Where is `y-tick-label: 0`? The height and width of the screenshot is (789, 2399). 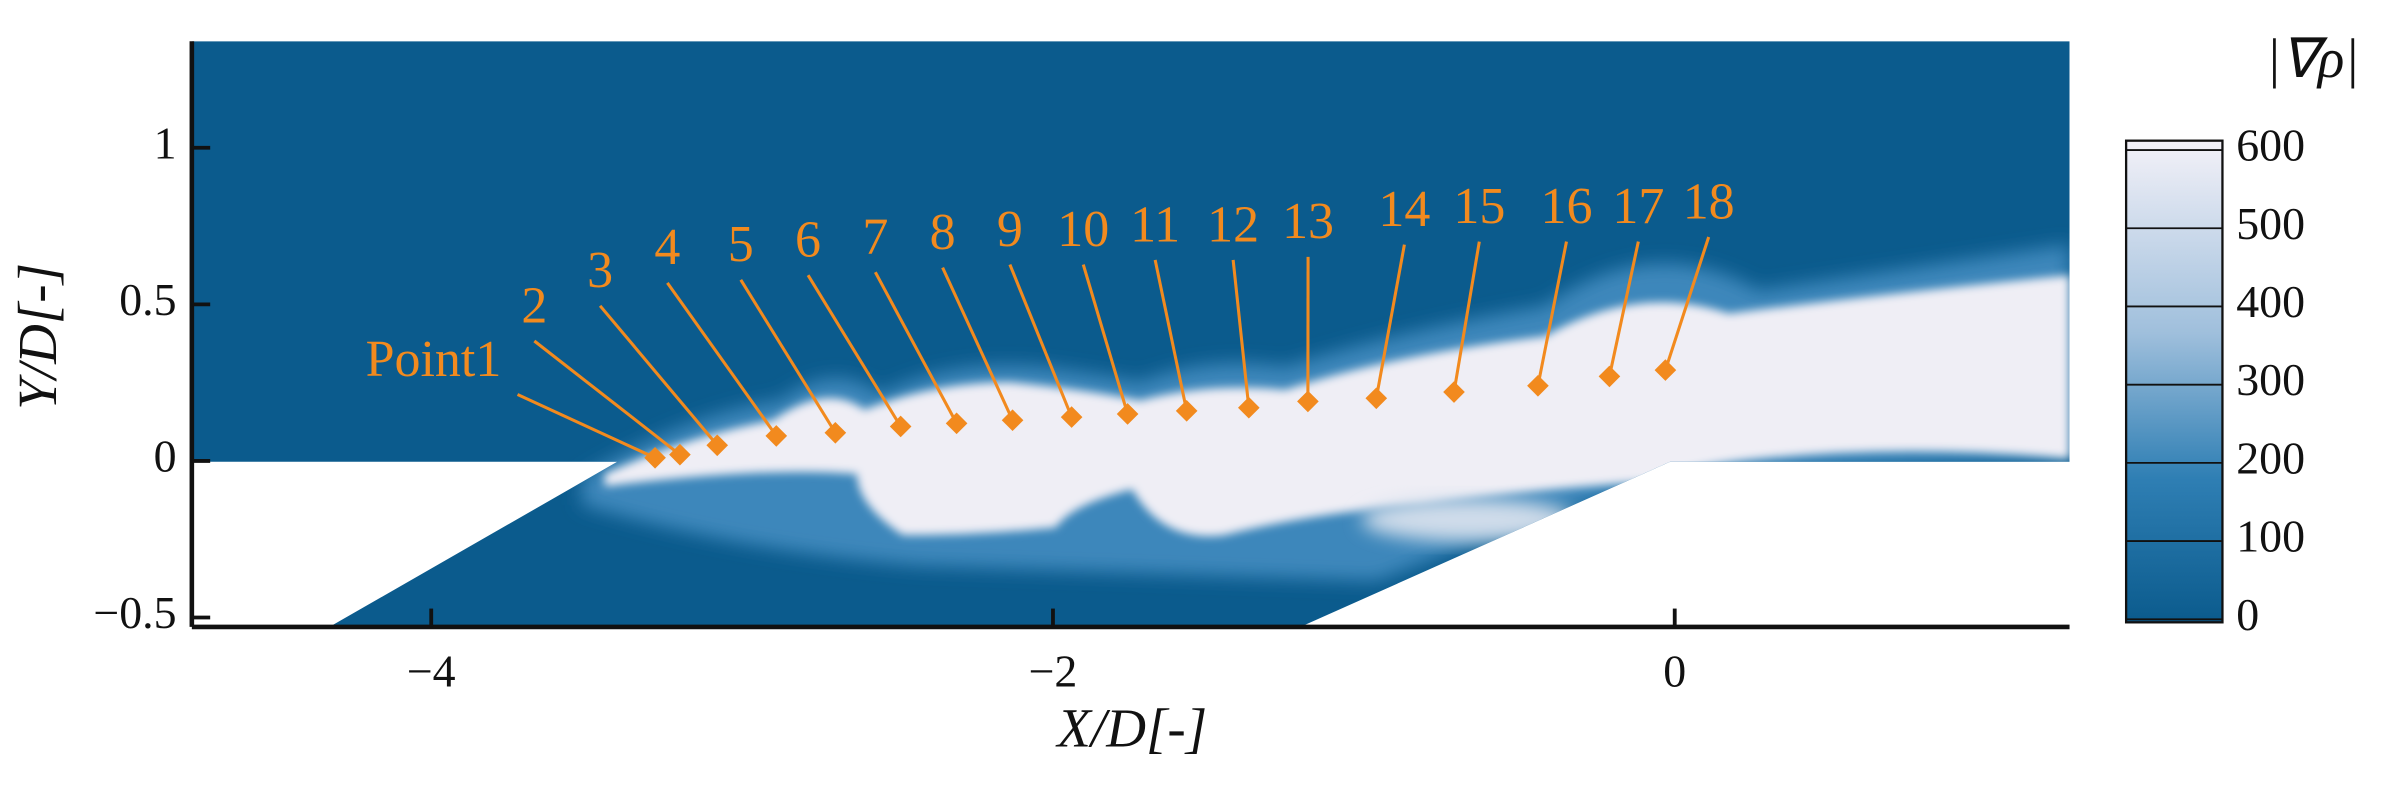 y-tick-label: 0 is located at coordinates (165, 455).